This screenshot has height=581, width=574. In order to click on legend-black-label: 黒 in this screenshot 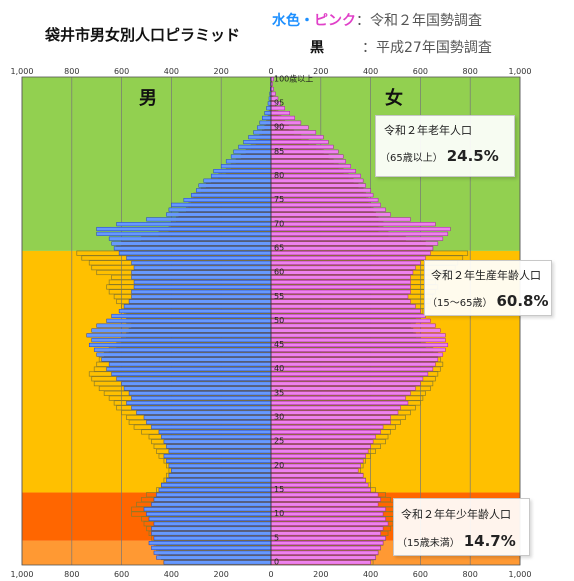, I will do `click(317, 48)`.